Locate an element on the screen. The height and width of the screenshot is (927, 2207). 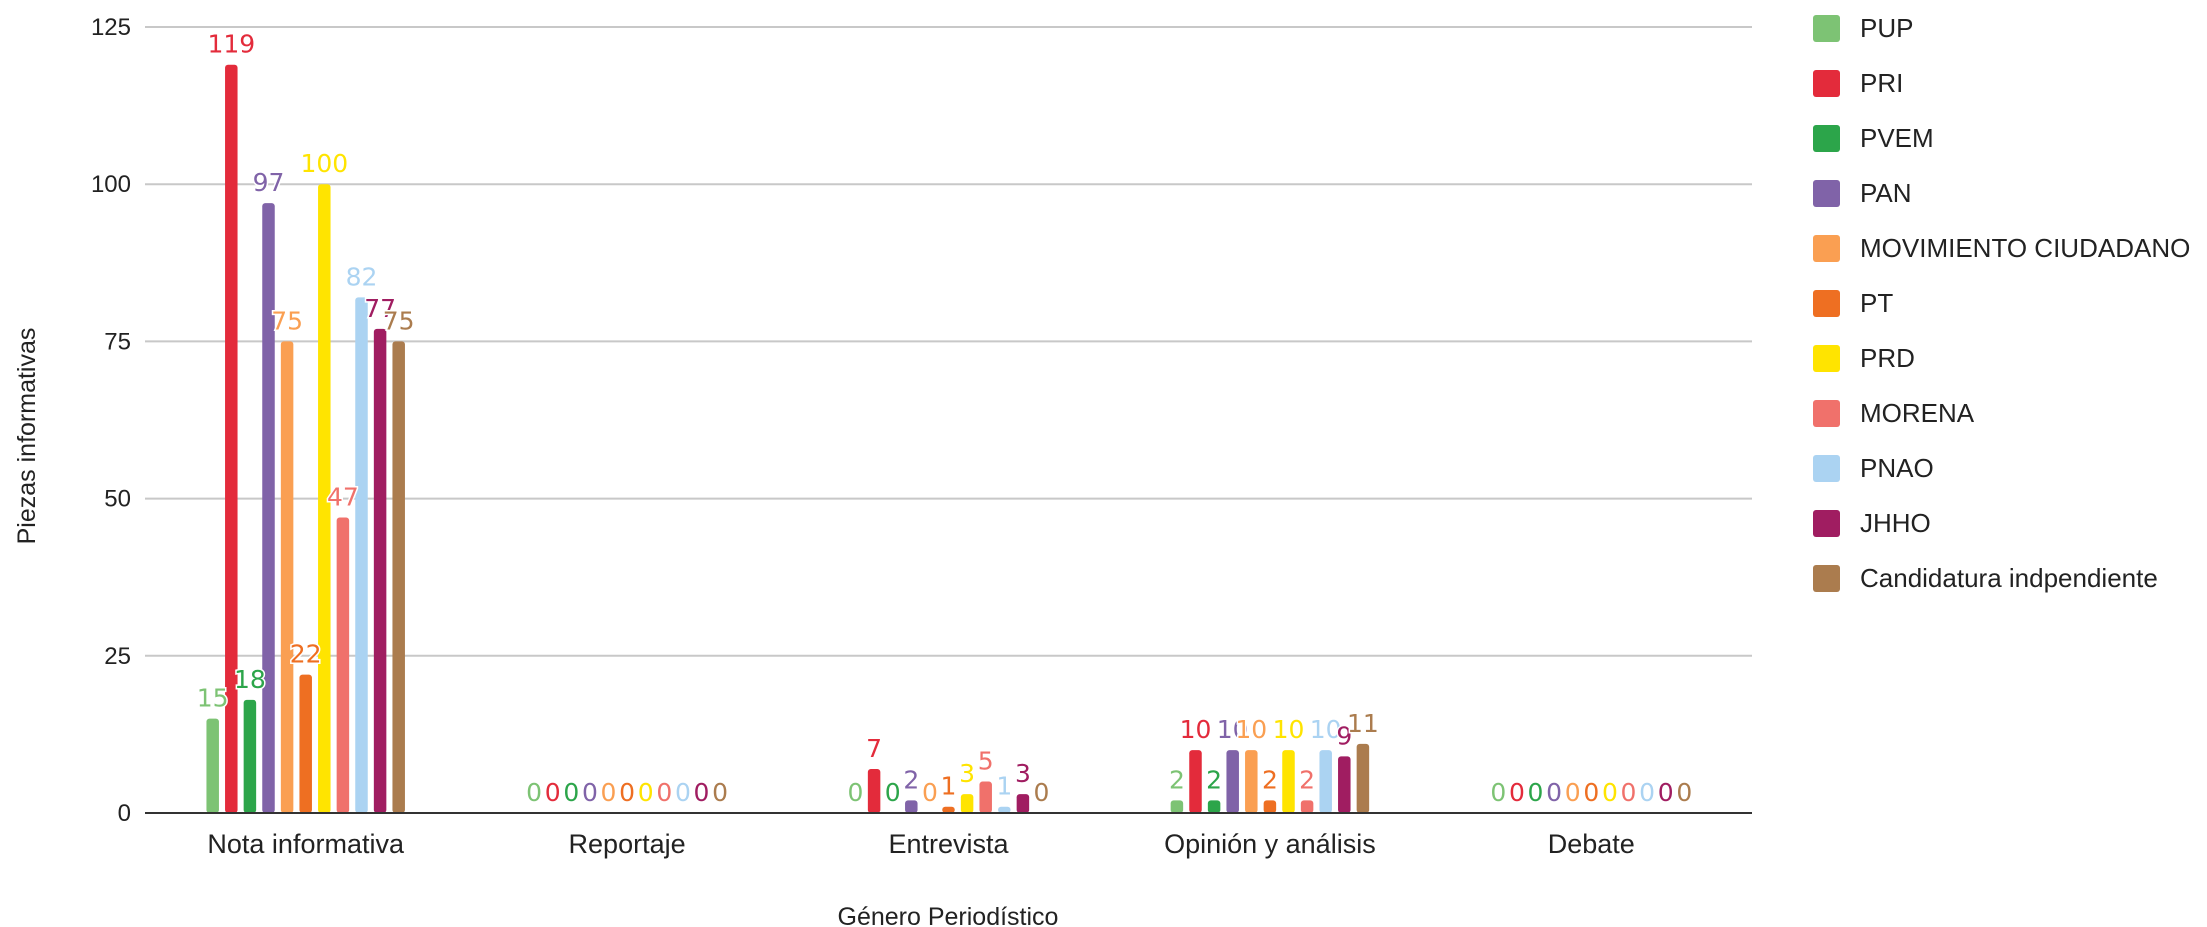
legend-item: PNAO is located at coordinates (1873, 468).